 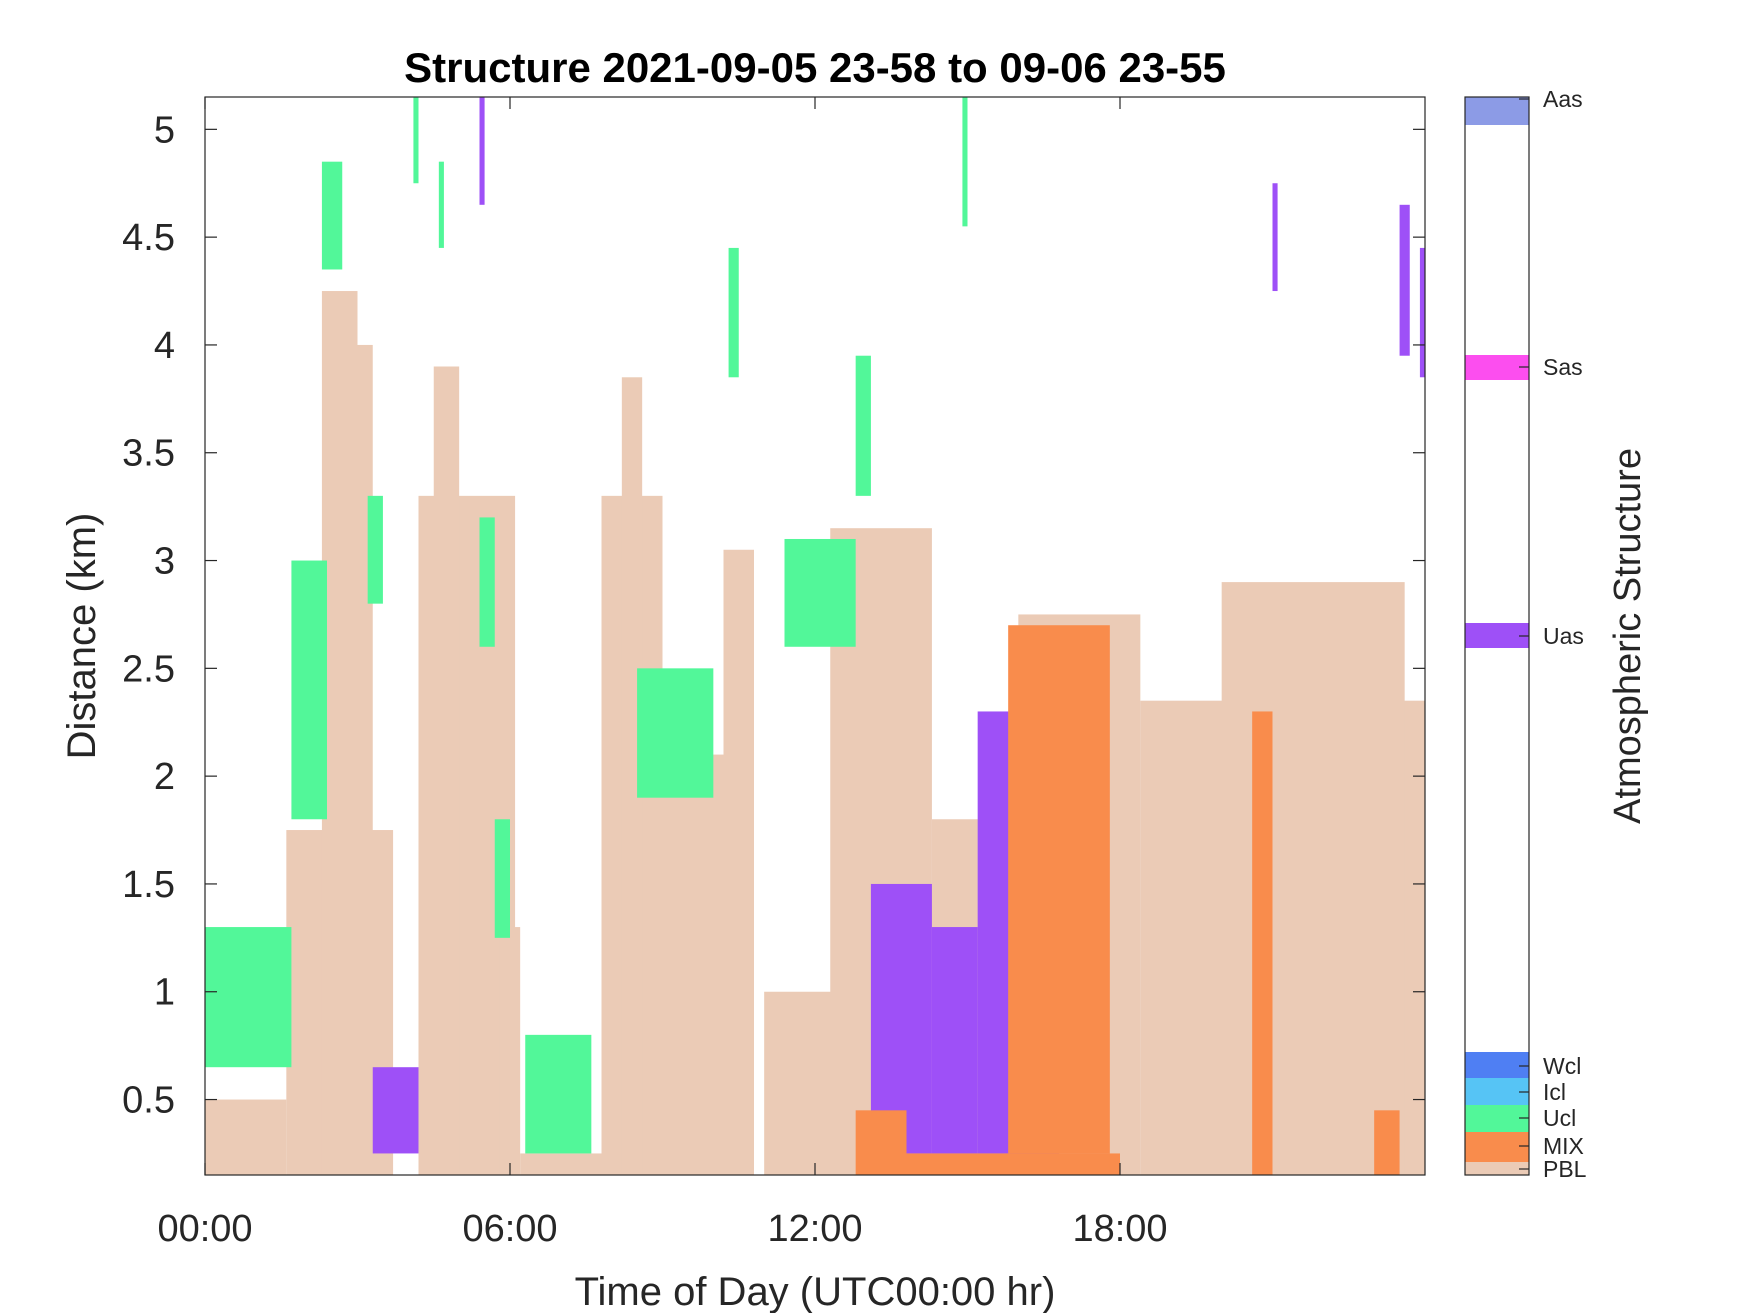 What do you see at coordinates (1562, 1066) in the screenshot?
I see `colorbar-tick-label-wcl: Wcl` at bounding box center [1562, 1066].